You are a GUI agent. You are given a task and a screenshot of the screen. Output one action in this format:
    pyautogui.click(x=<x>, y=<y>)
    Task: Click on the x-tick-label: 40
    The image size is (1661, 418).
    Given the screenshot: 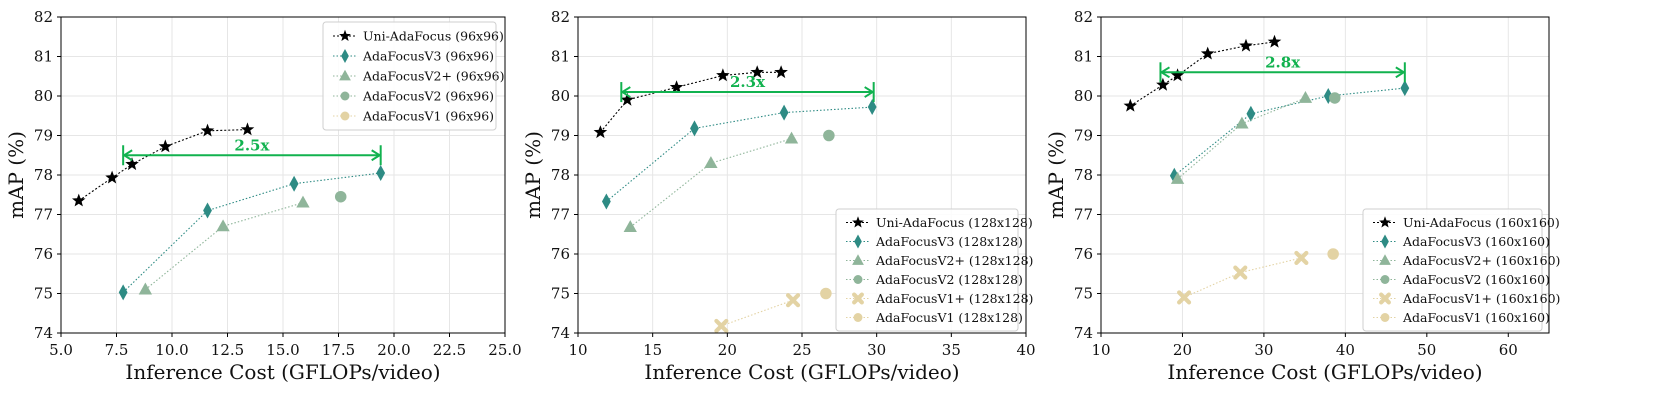 What is the action you would take?
    pyautogui.click(x=1345, y=350)
    